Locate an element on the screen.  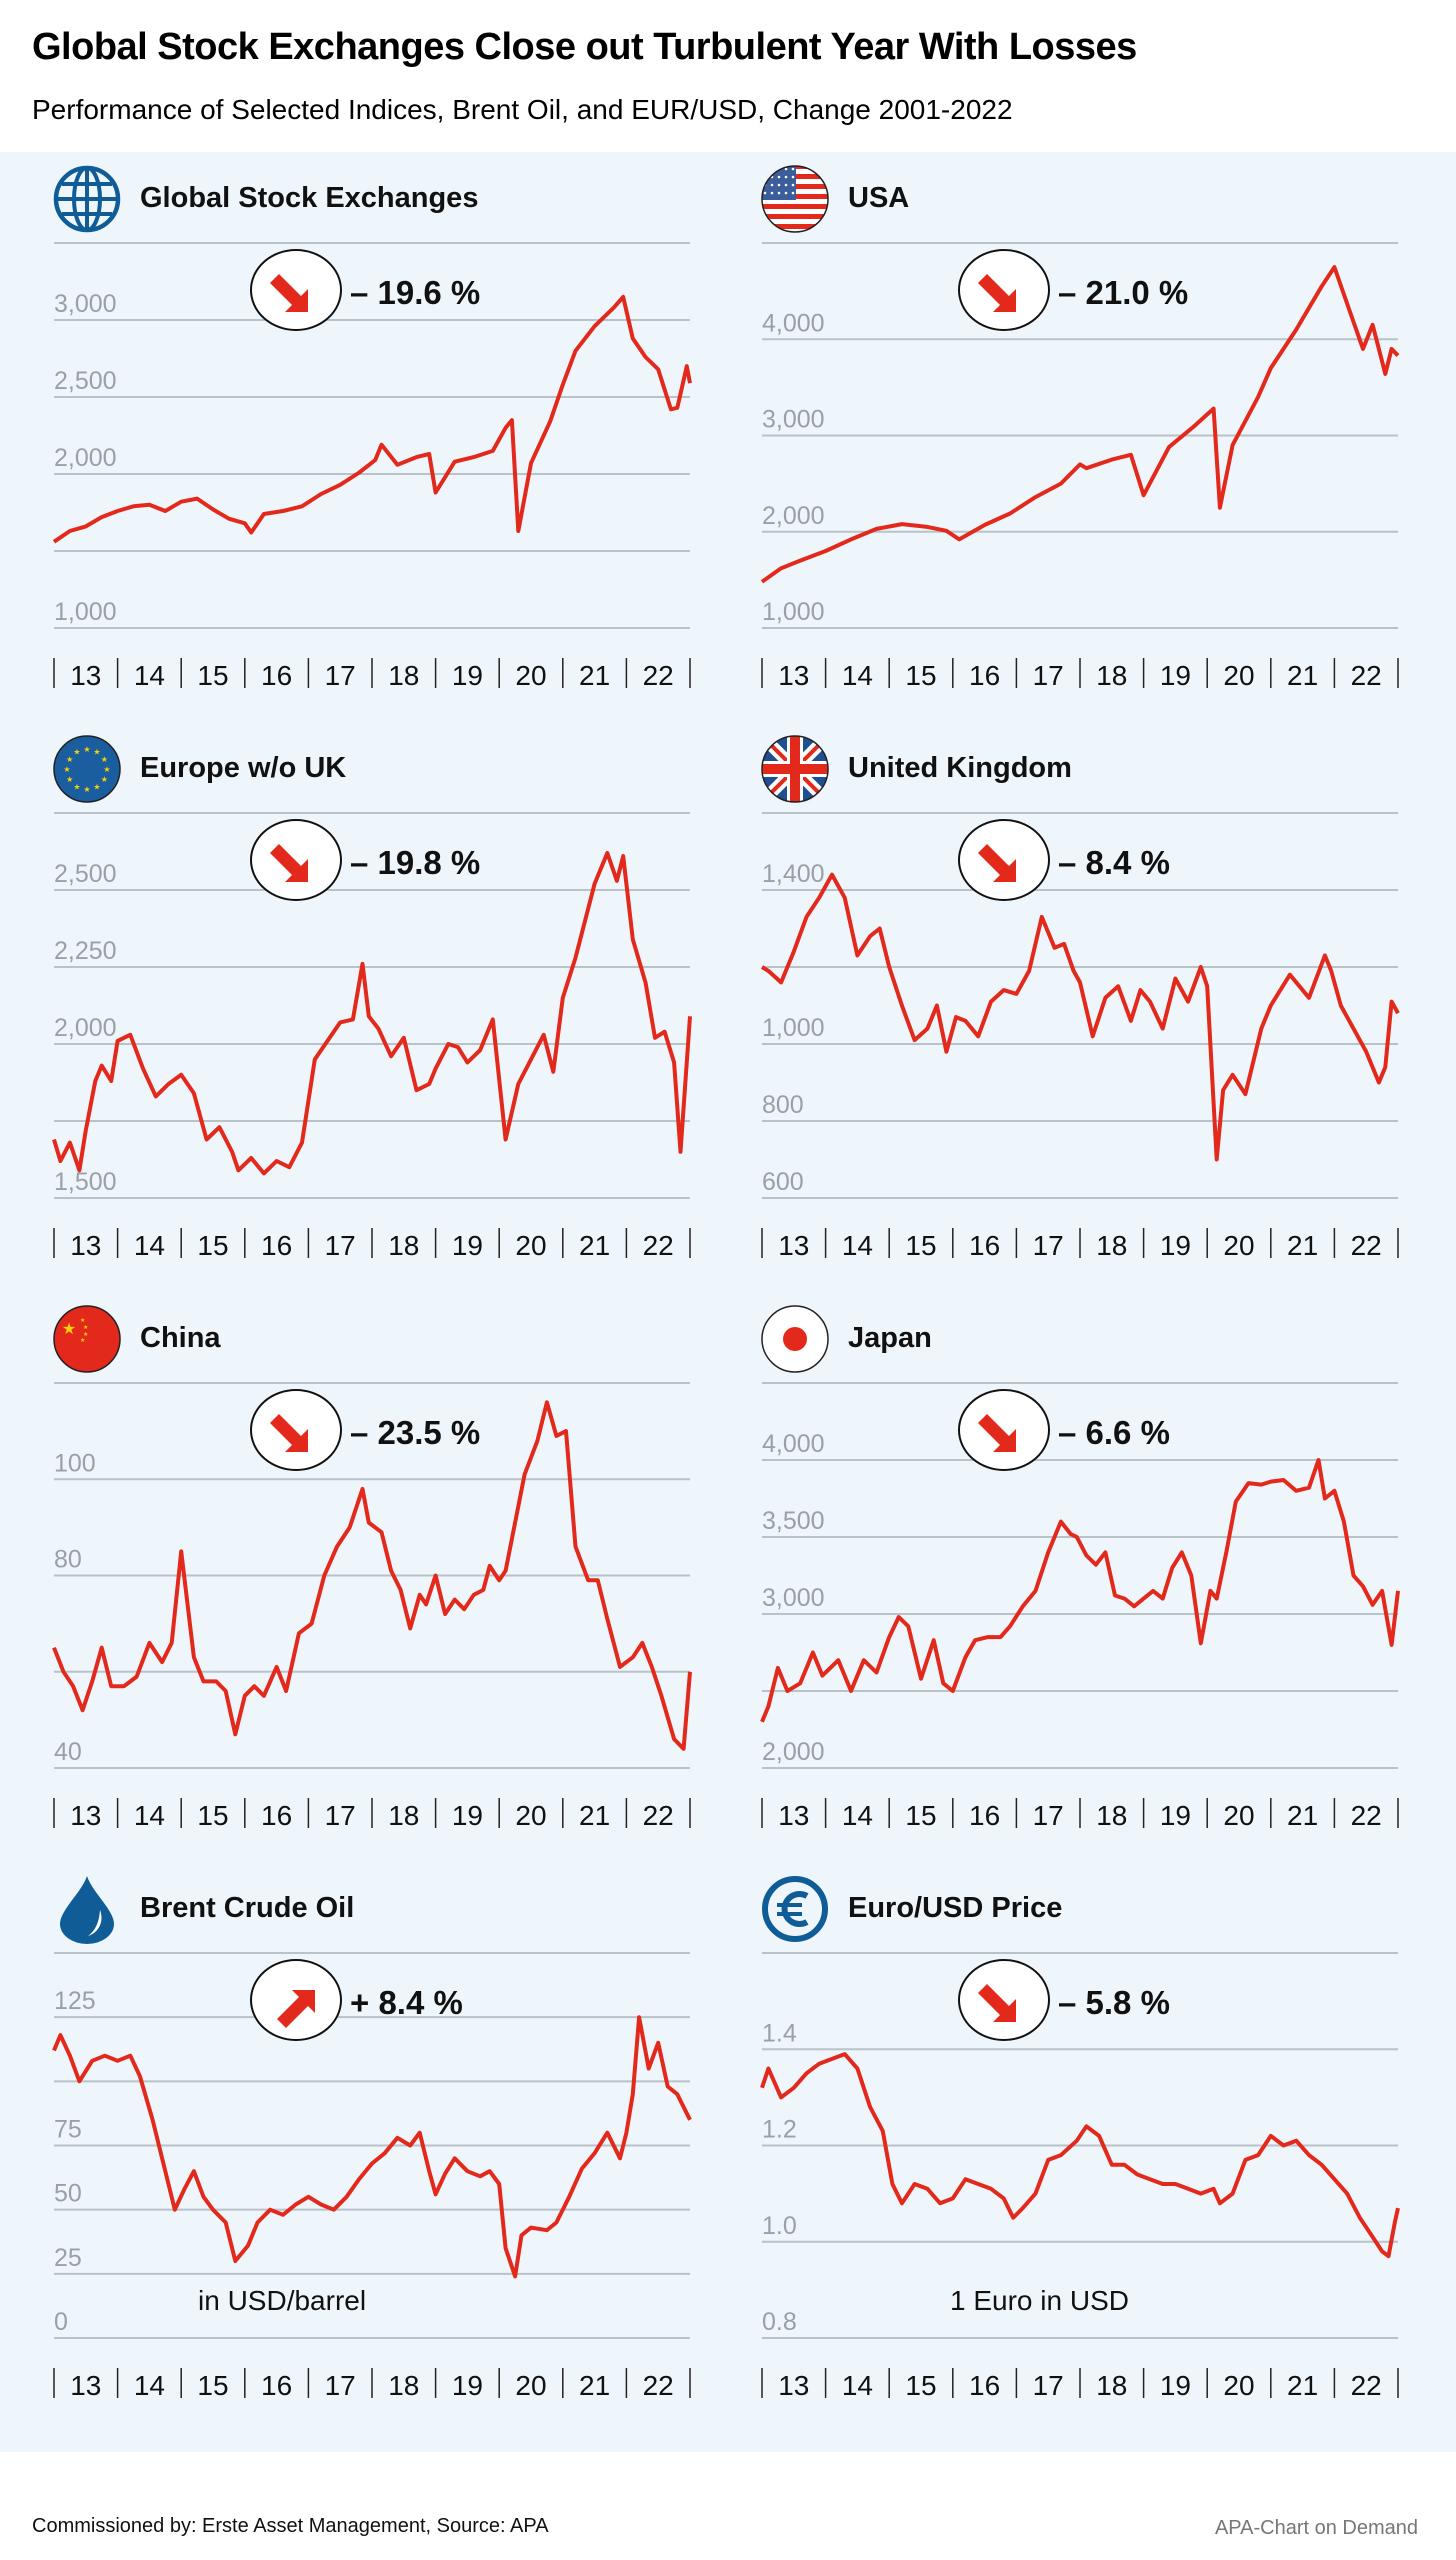
y-tick-label: 3,500 is located at coordinates (793, 1521).